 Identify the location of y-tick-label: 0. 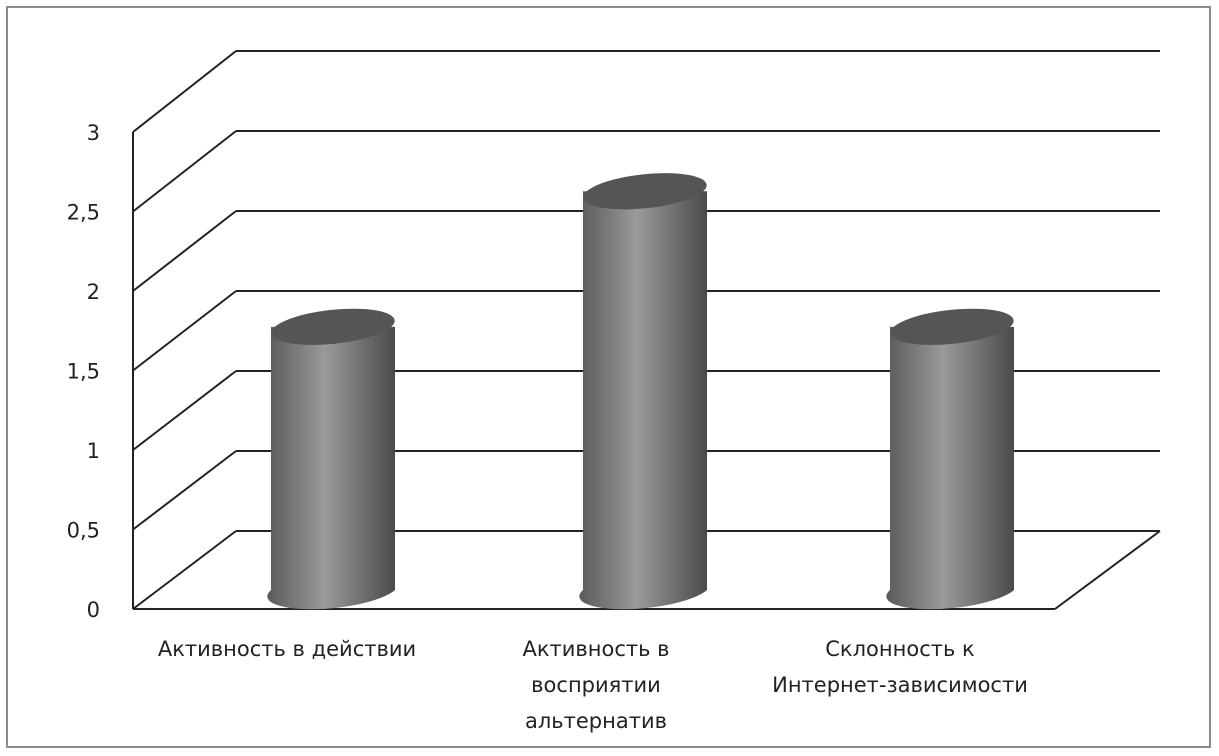
(93, 610).